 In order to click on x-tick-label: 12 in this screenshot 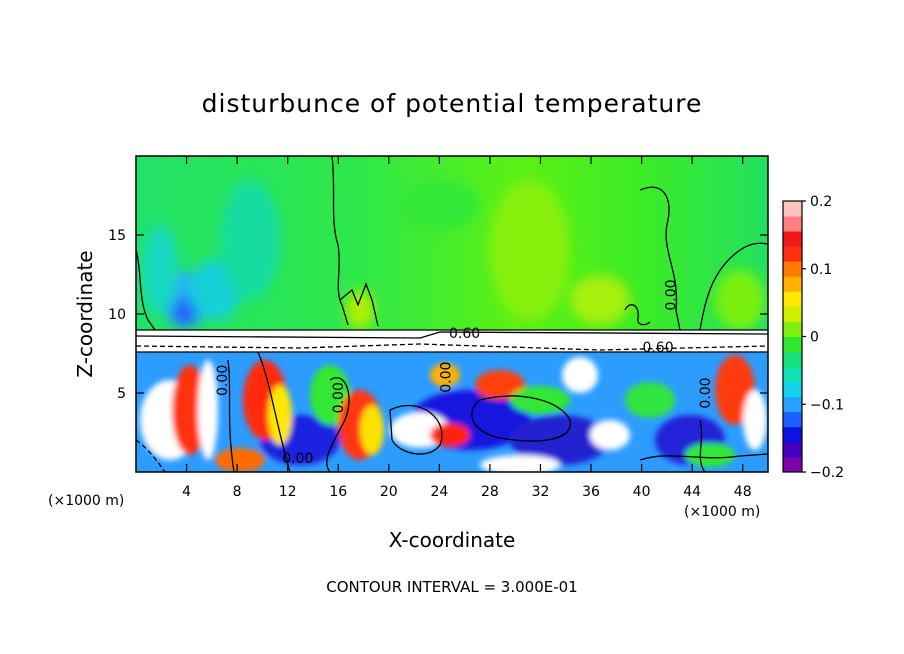, I will do `click(288, 492)`.